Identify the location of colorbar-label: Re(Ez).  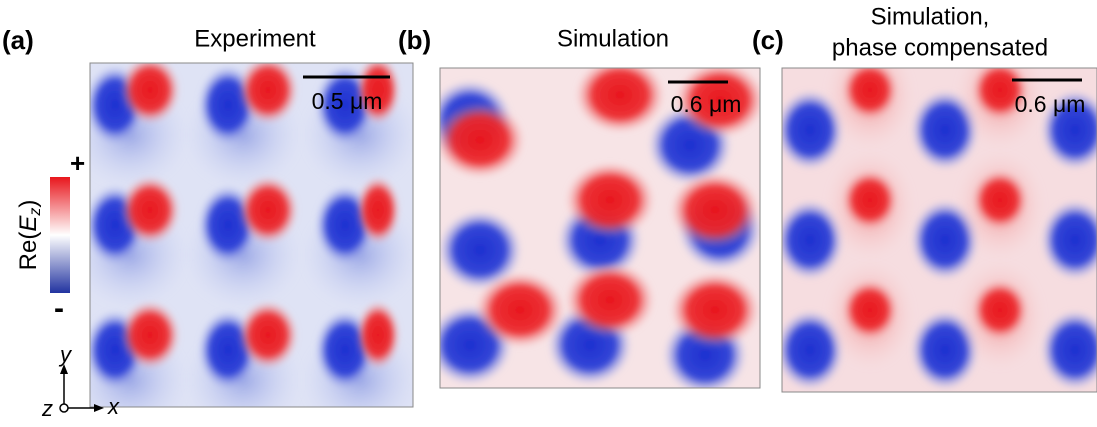
(29, 235).